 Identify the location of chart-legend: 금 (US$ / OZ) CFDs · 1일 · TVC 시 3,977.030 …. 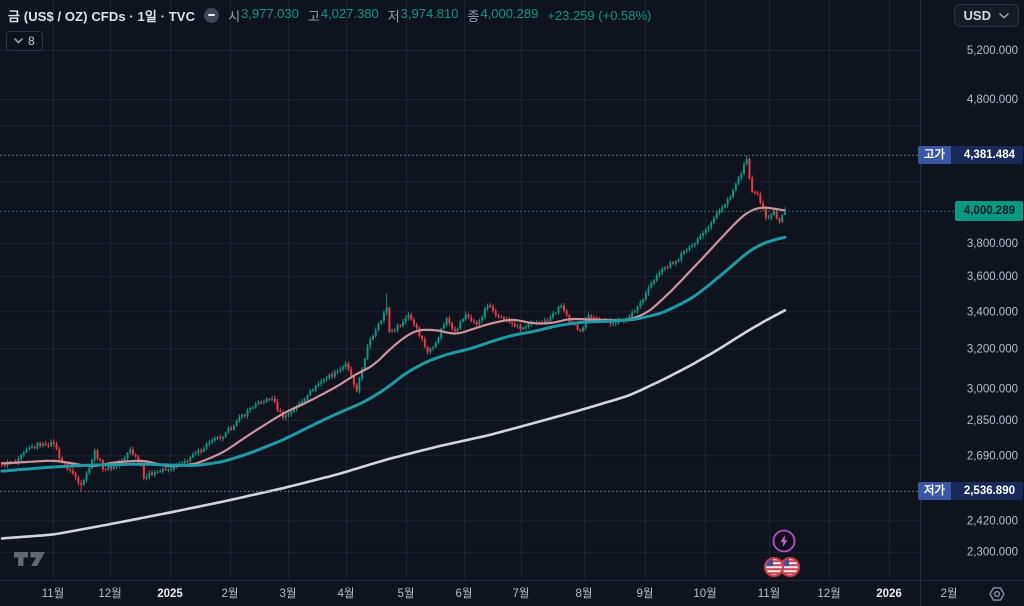
(329, 15).